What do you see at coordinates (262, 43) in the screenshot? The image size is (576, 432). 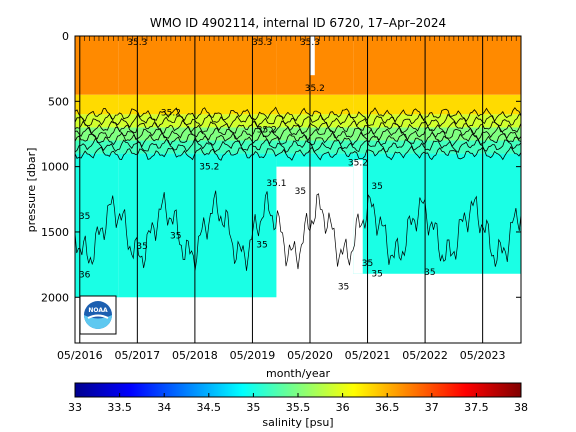 I see `contour-label: 35.3` at bounding box center [262, 43].